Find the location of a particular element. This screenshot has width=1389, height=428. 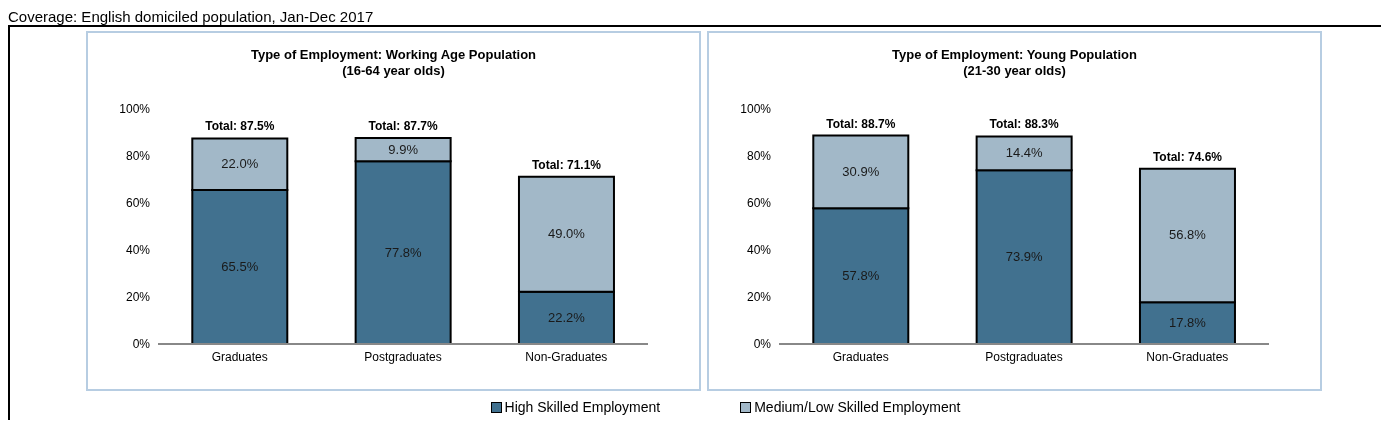

data-label: 56.8% is located at coordinates (1188, 235).